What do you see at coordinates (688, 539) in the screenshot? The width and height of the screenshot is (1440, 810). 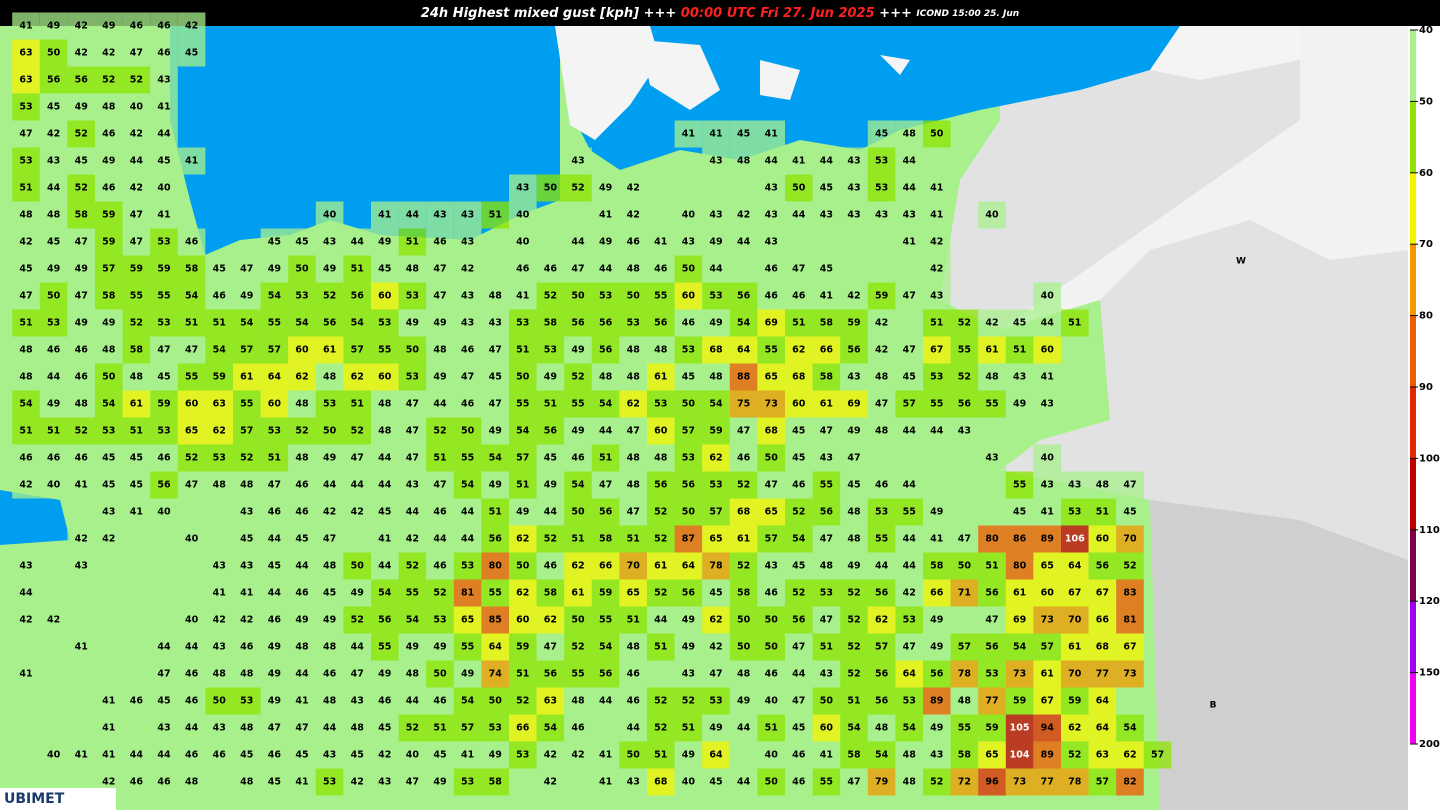 I see `gust-value: 87` at bounding box center [688, 539].